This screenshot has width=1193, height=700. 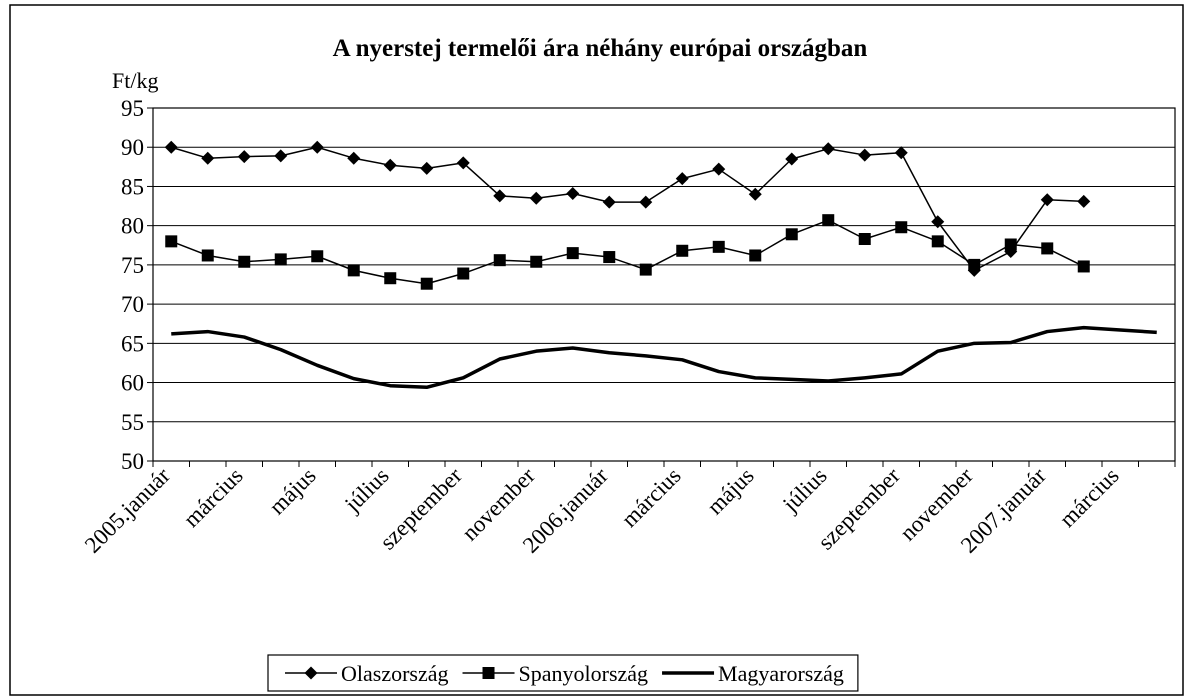 What do you see at coordinates (132, 147) in the screenshot?
I see `y-tick-label: 90` at bounding box center [132, 147].